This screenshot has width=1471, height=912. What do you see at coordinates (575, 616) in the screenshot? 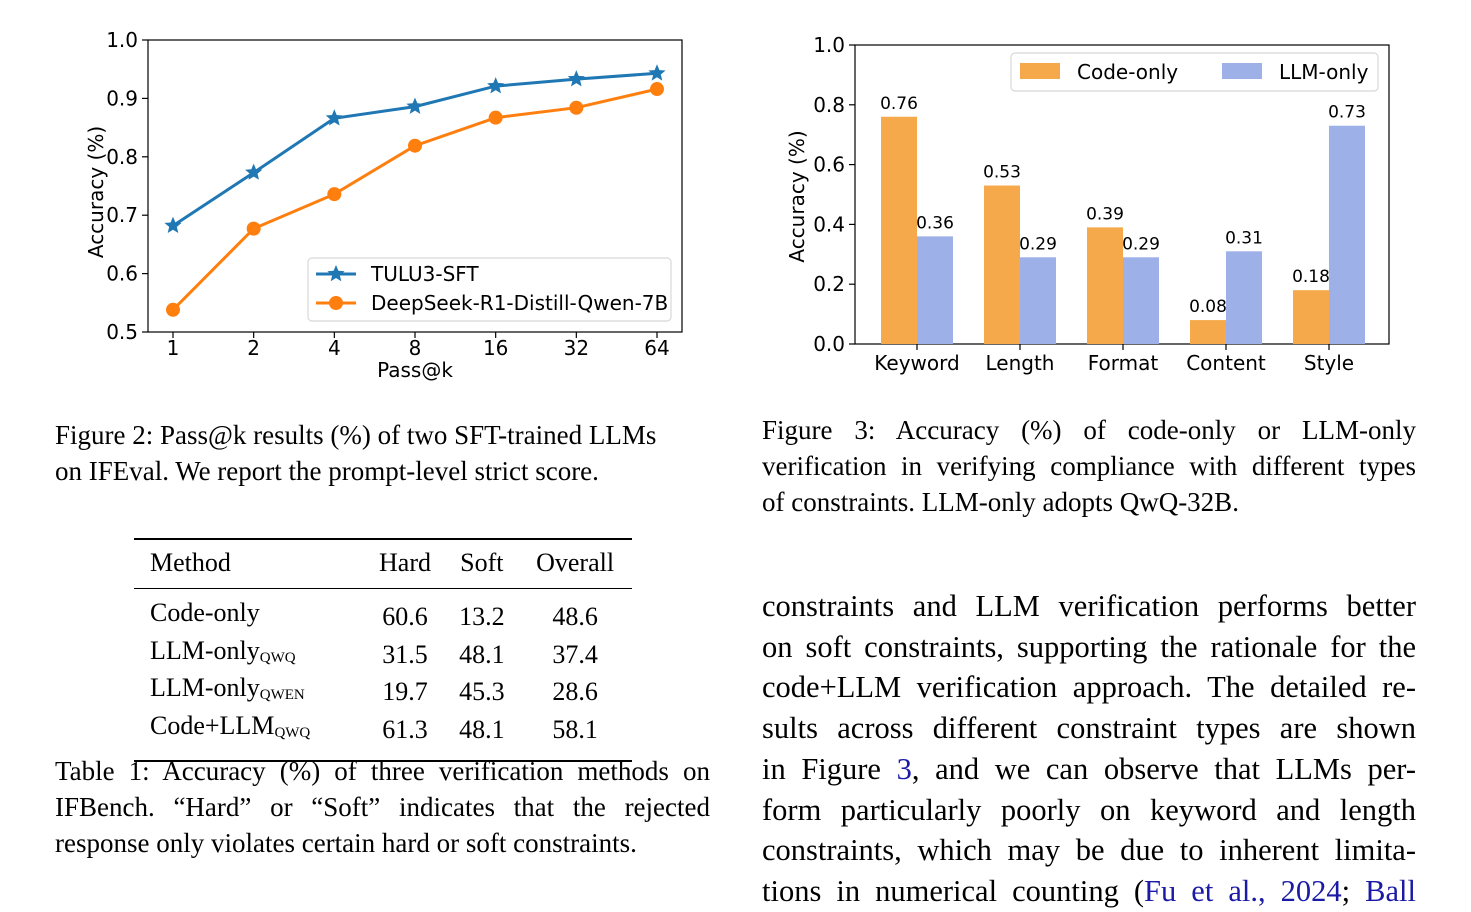
I see `overall-cell: 48.6` at bounding box center [575, 616].